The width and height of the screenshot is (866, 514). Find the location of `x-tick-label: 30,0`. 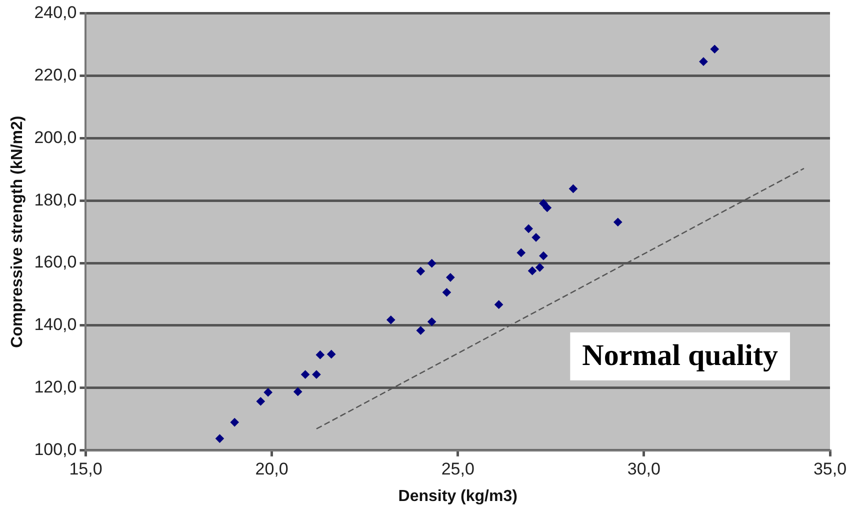

x-tick-label: 30,0 is located at coordinates (643, 468).